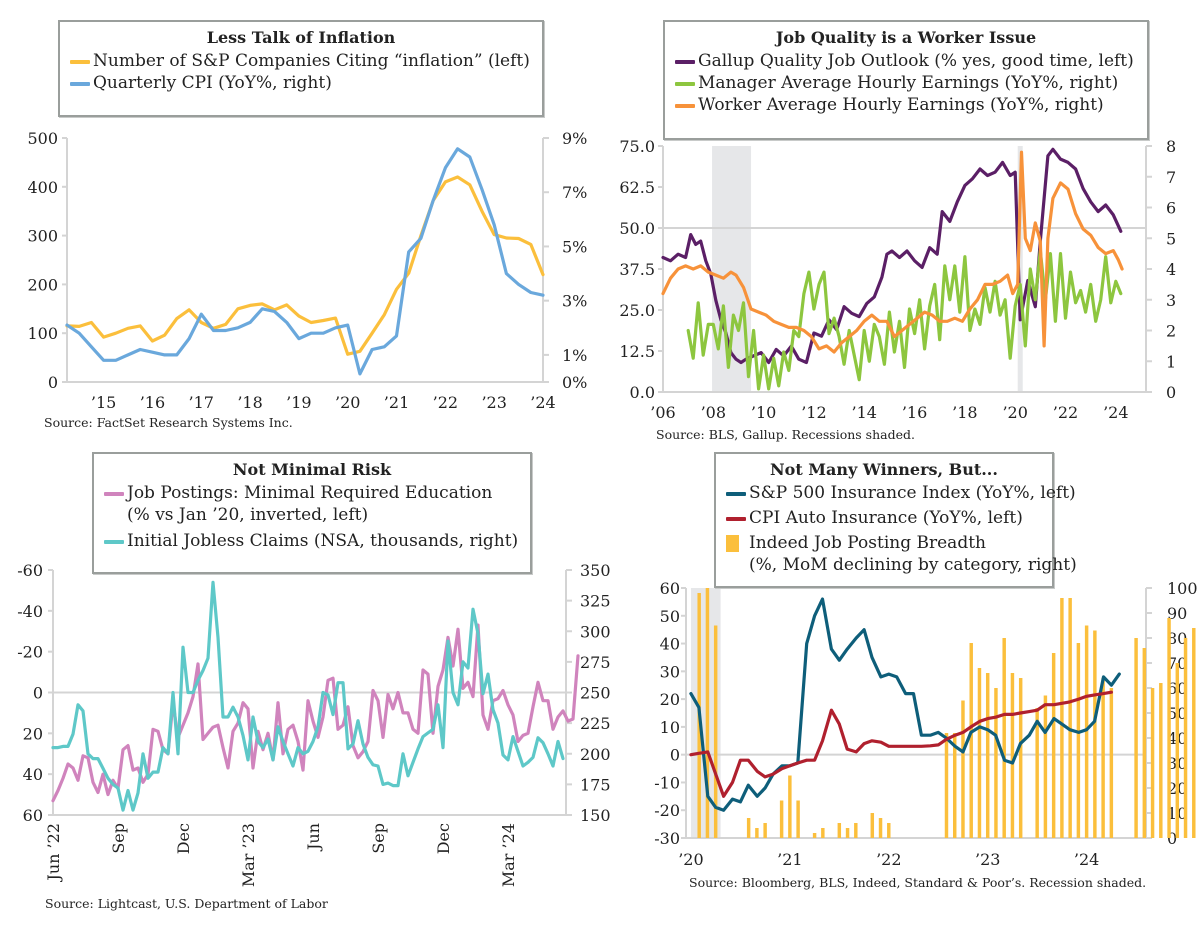 Image resolution: width=1200 pixels, height=932 pixels. I want to click on right-tick-label: 5, so click(1171, 238).